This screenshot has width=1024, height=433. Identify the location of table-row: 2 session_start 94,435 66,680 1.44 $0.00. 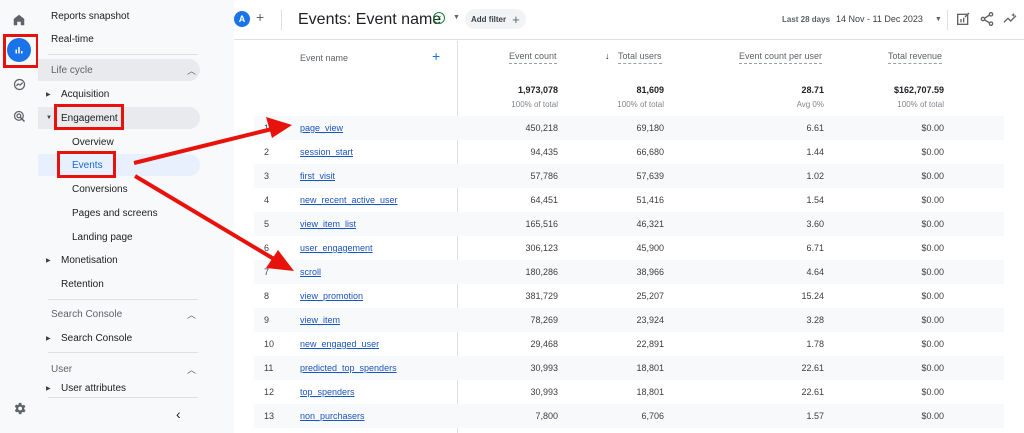
(629, 152).